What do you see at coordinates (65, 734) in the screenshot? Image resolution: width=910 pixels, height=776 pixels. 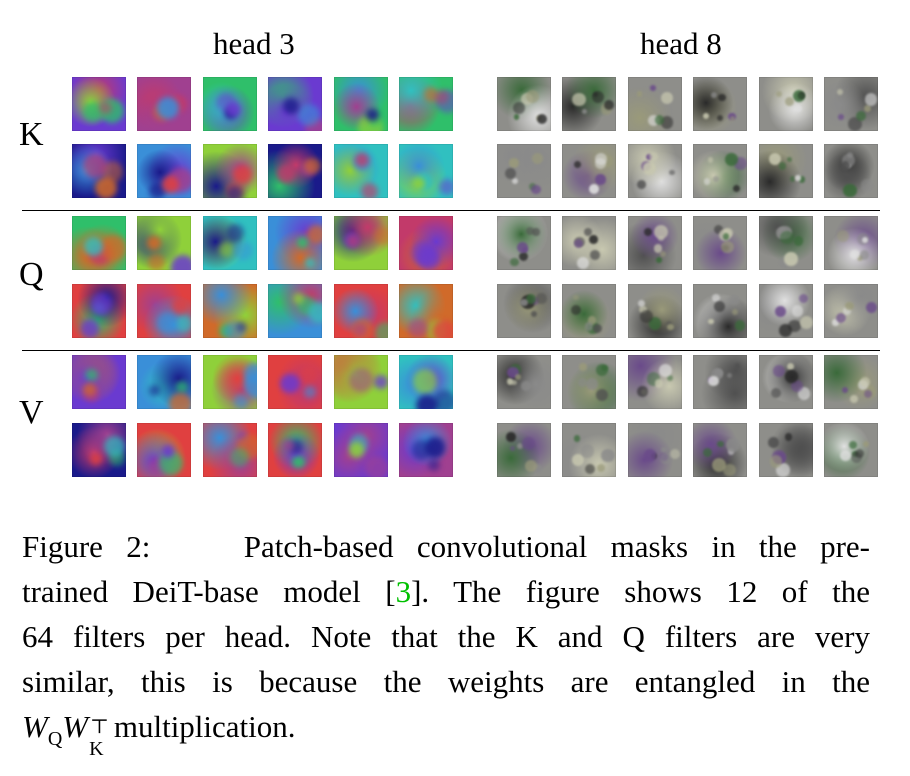 I see `math-expression: WQW ⊤ K` at bounding box center [65, 734].